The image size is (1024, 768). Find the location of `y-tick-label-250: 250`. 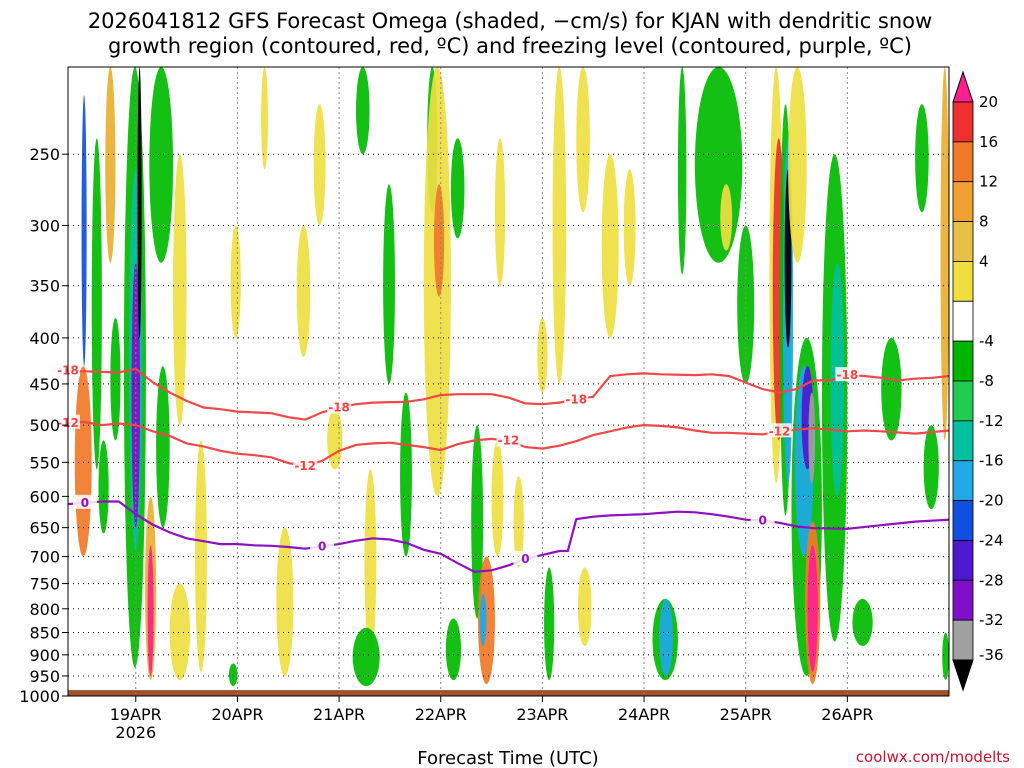

y-tick-label-250: 250 is located at coordinates (44, 154).